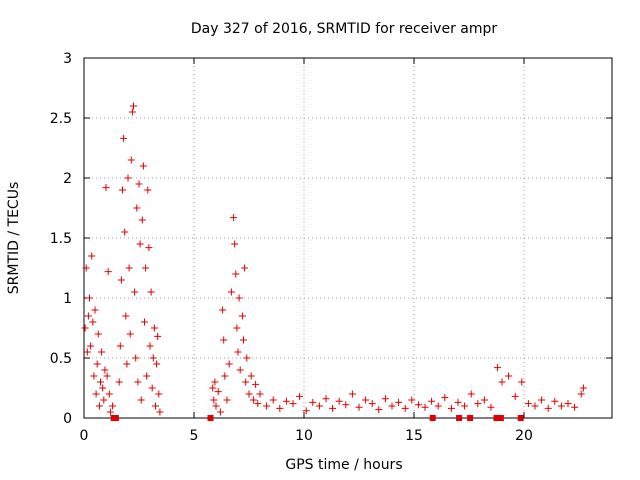 This screenshot has height=480, width=640. I want to click on y-tick-label: 2.5, so click(61, 119).